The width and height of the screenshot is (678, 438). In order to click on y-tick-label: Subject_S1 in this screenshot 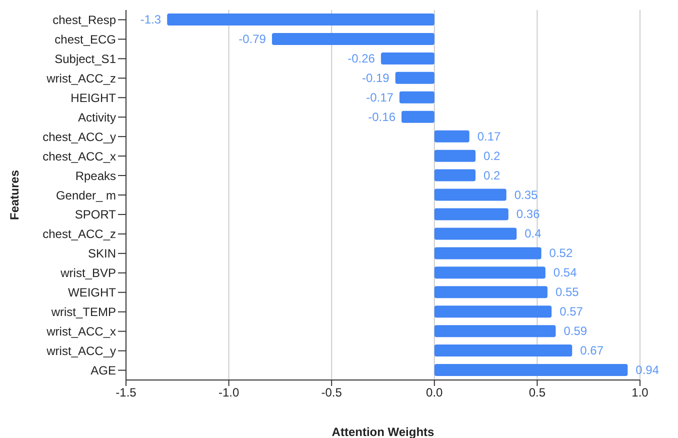, I will do `click(85, 59)`.